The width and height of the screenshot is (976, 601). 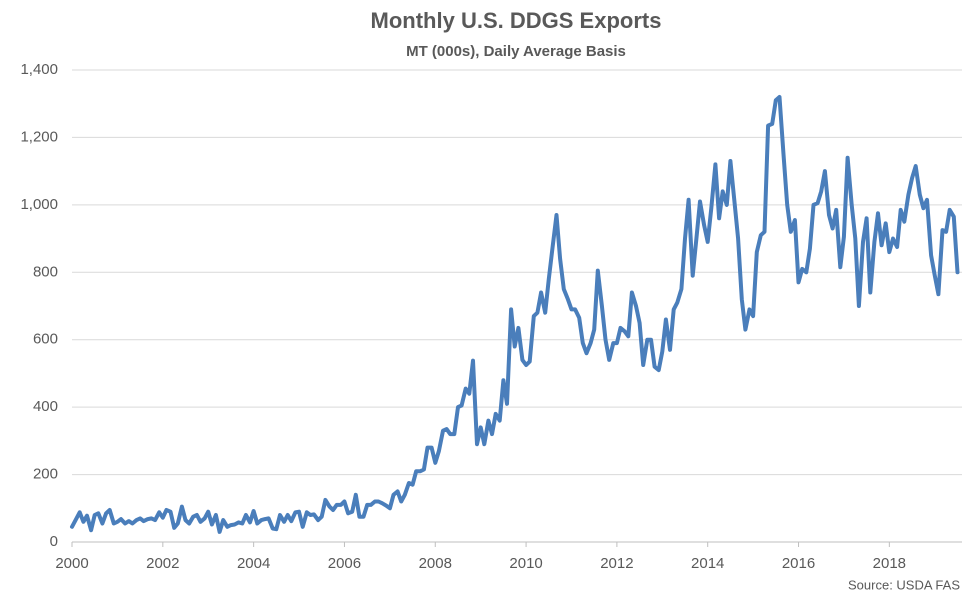 What do you see at coordinates (71, 563) in the screenshot?
I see `x-tick-label: 2000` at bounding box center [71, 563].